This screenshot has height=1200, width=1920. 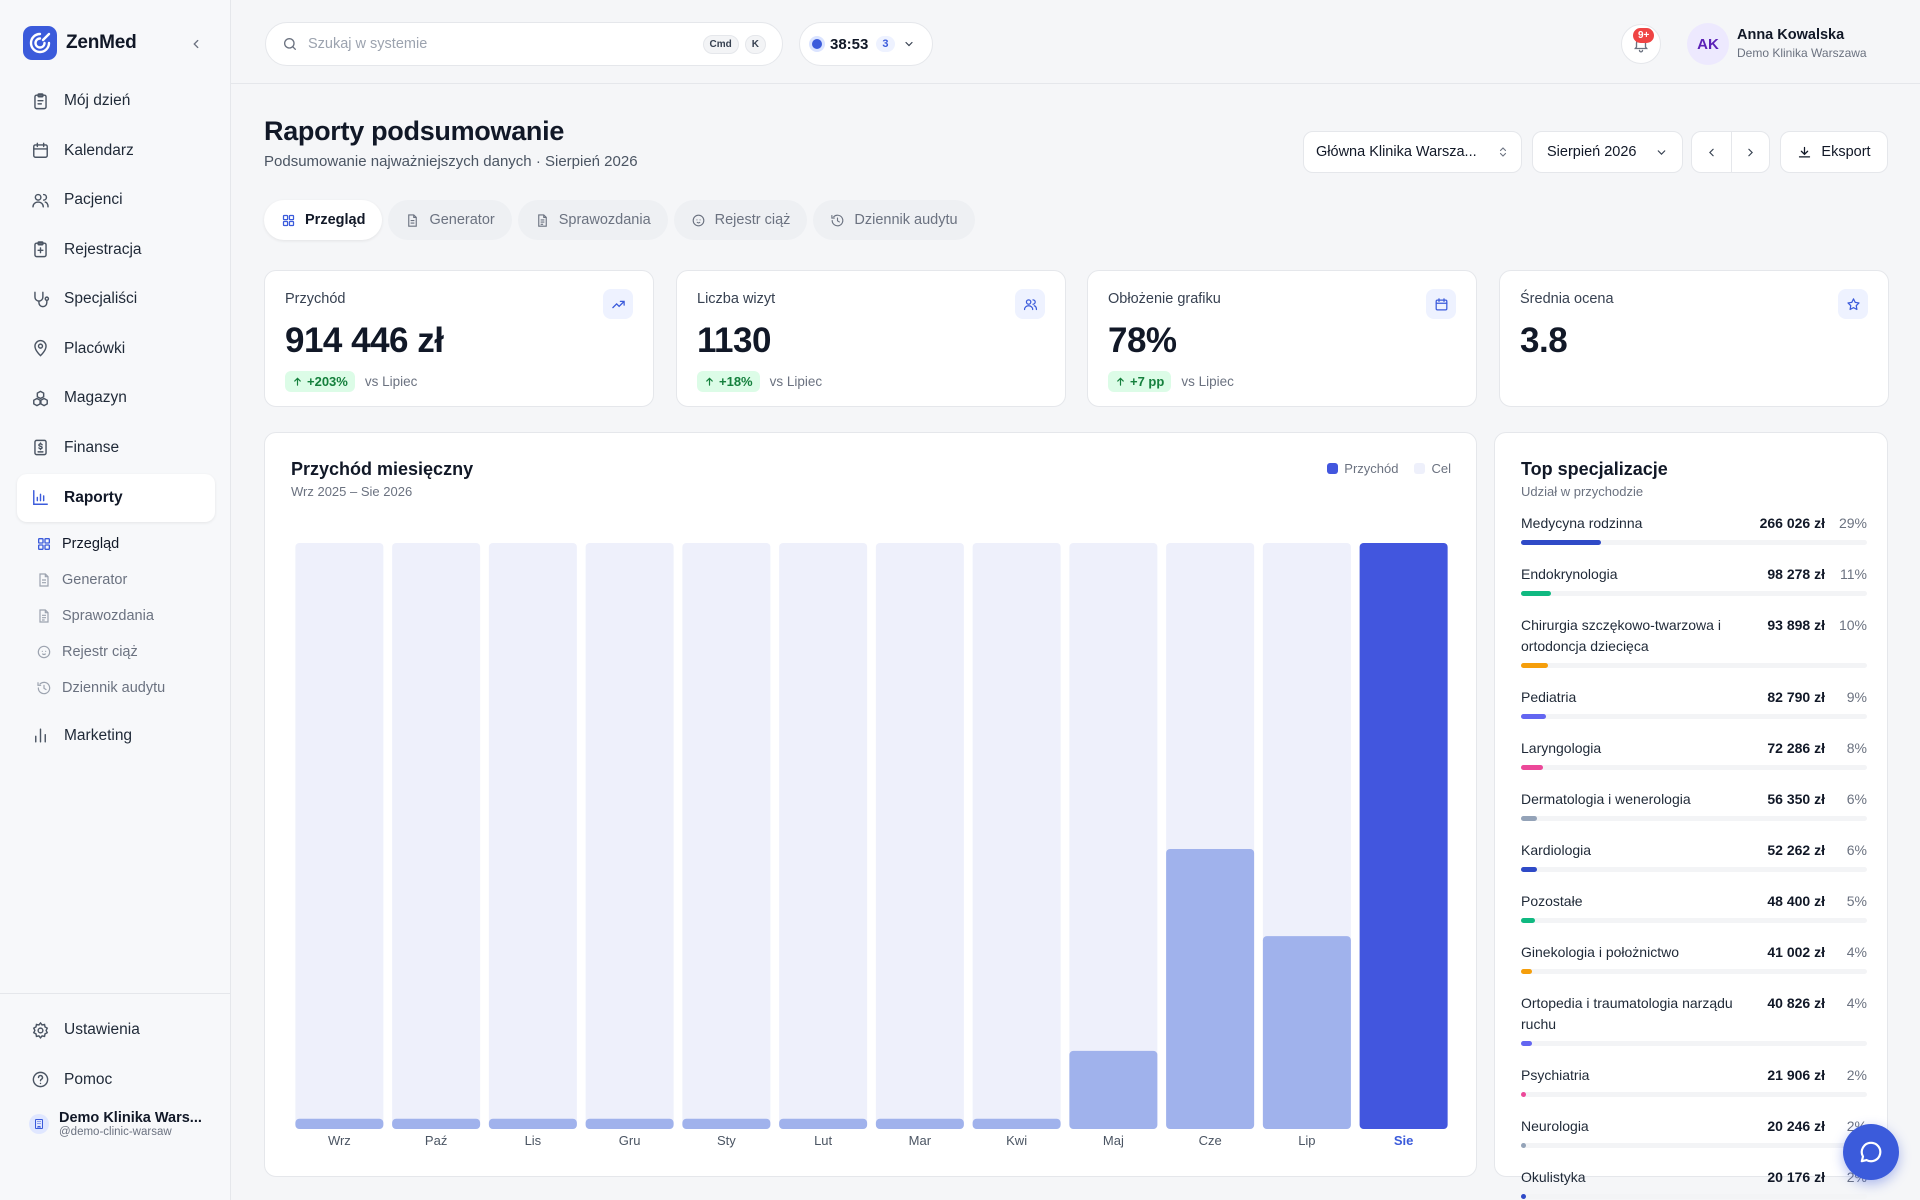 I want to click on legend-item-target: Cel, so click(x=1432, y=468).